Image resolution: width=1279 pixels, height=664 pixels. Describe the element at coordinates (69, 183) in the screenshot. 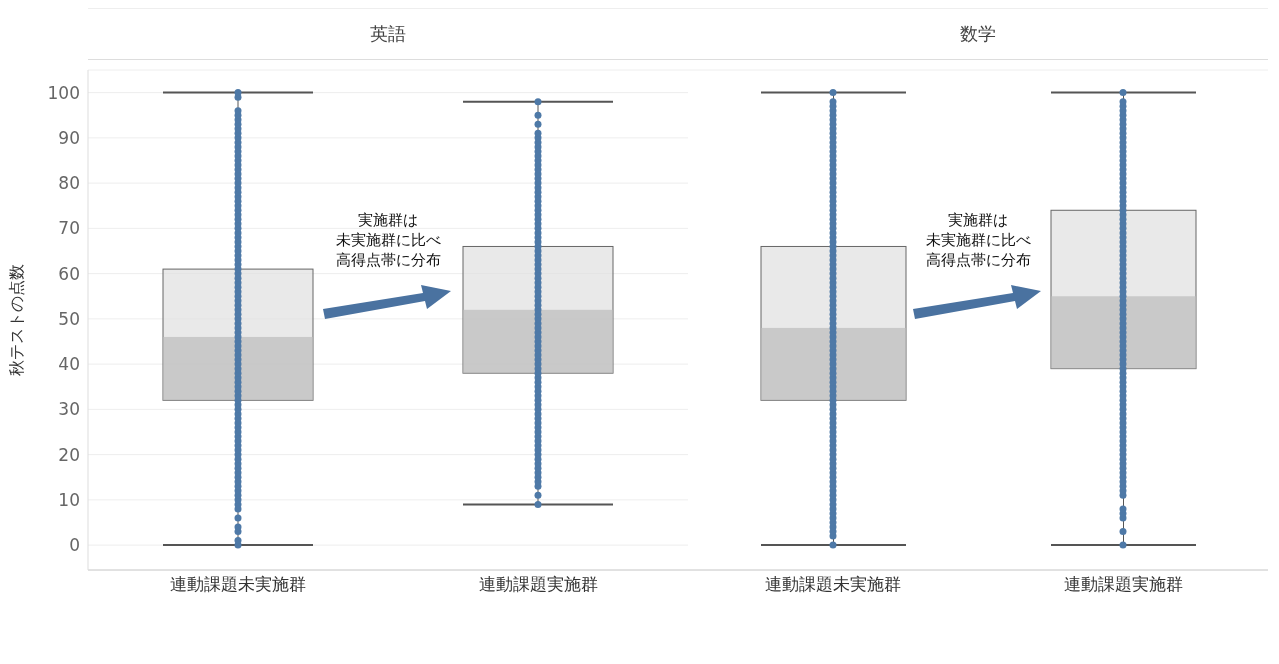

I see `y-tick-label: 80` at that location.